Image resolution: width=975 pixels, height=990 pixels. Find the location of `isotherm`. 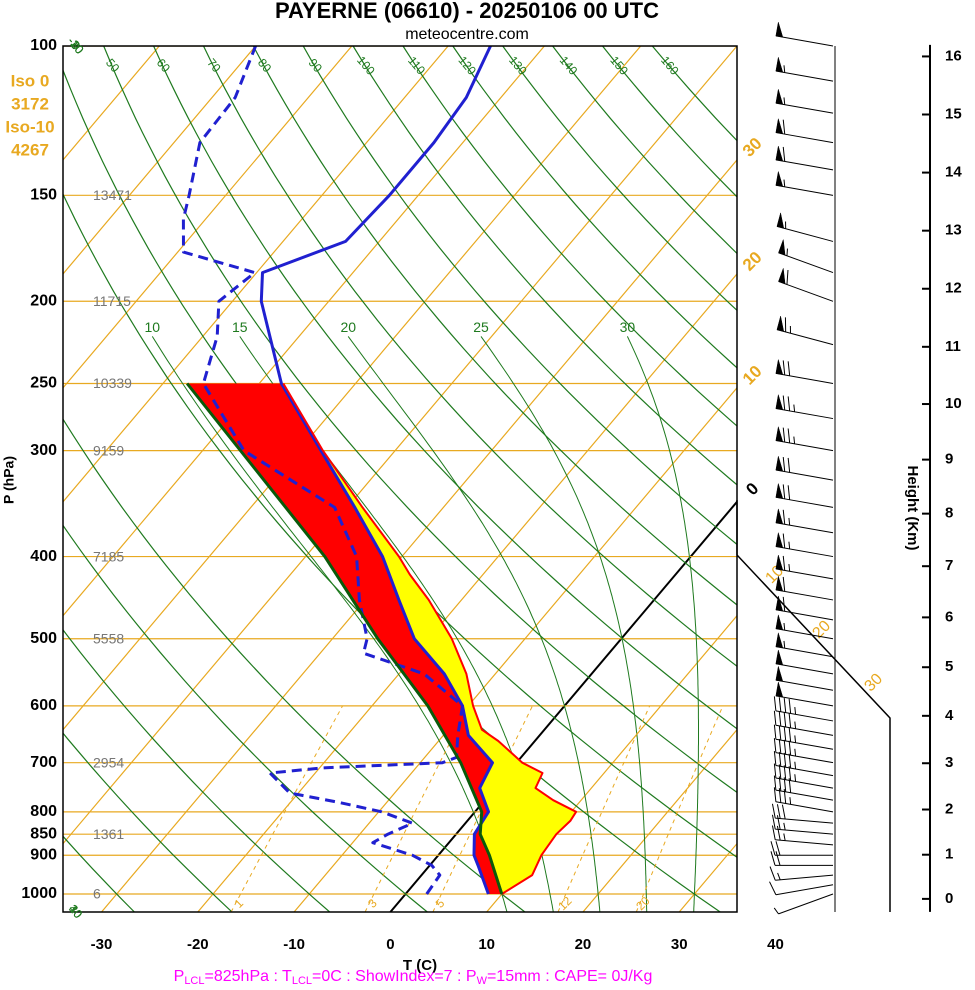

isotherm is located at coordinates (659, 820).